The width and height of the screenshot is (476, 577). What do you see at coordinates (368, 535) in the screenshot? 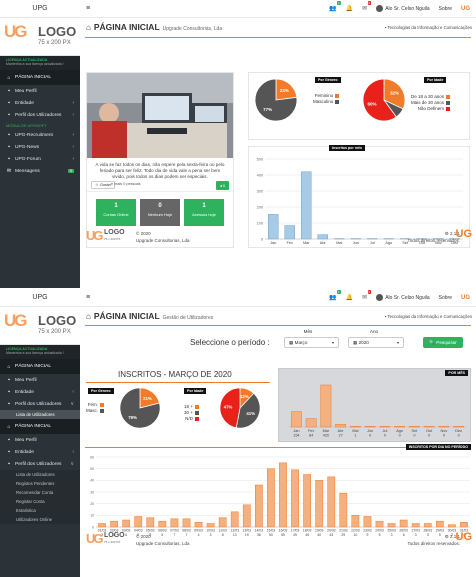
I see `value-label: 9` at bounding box center [368, 535].